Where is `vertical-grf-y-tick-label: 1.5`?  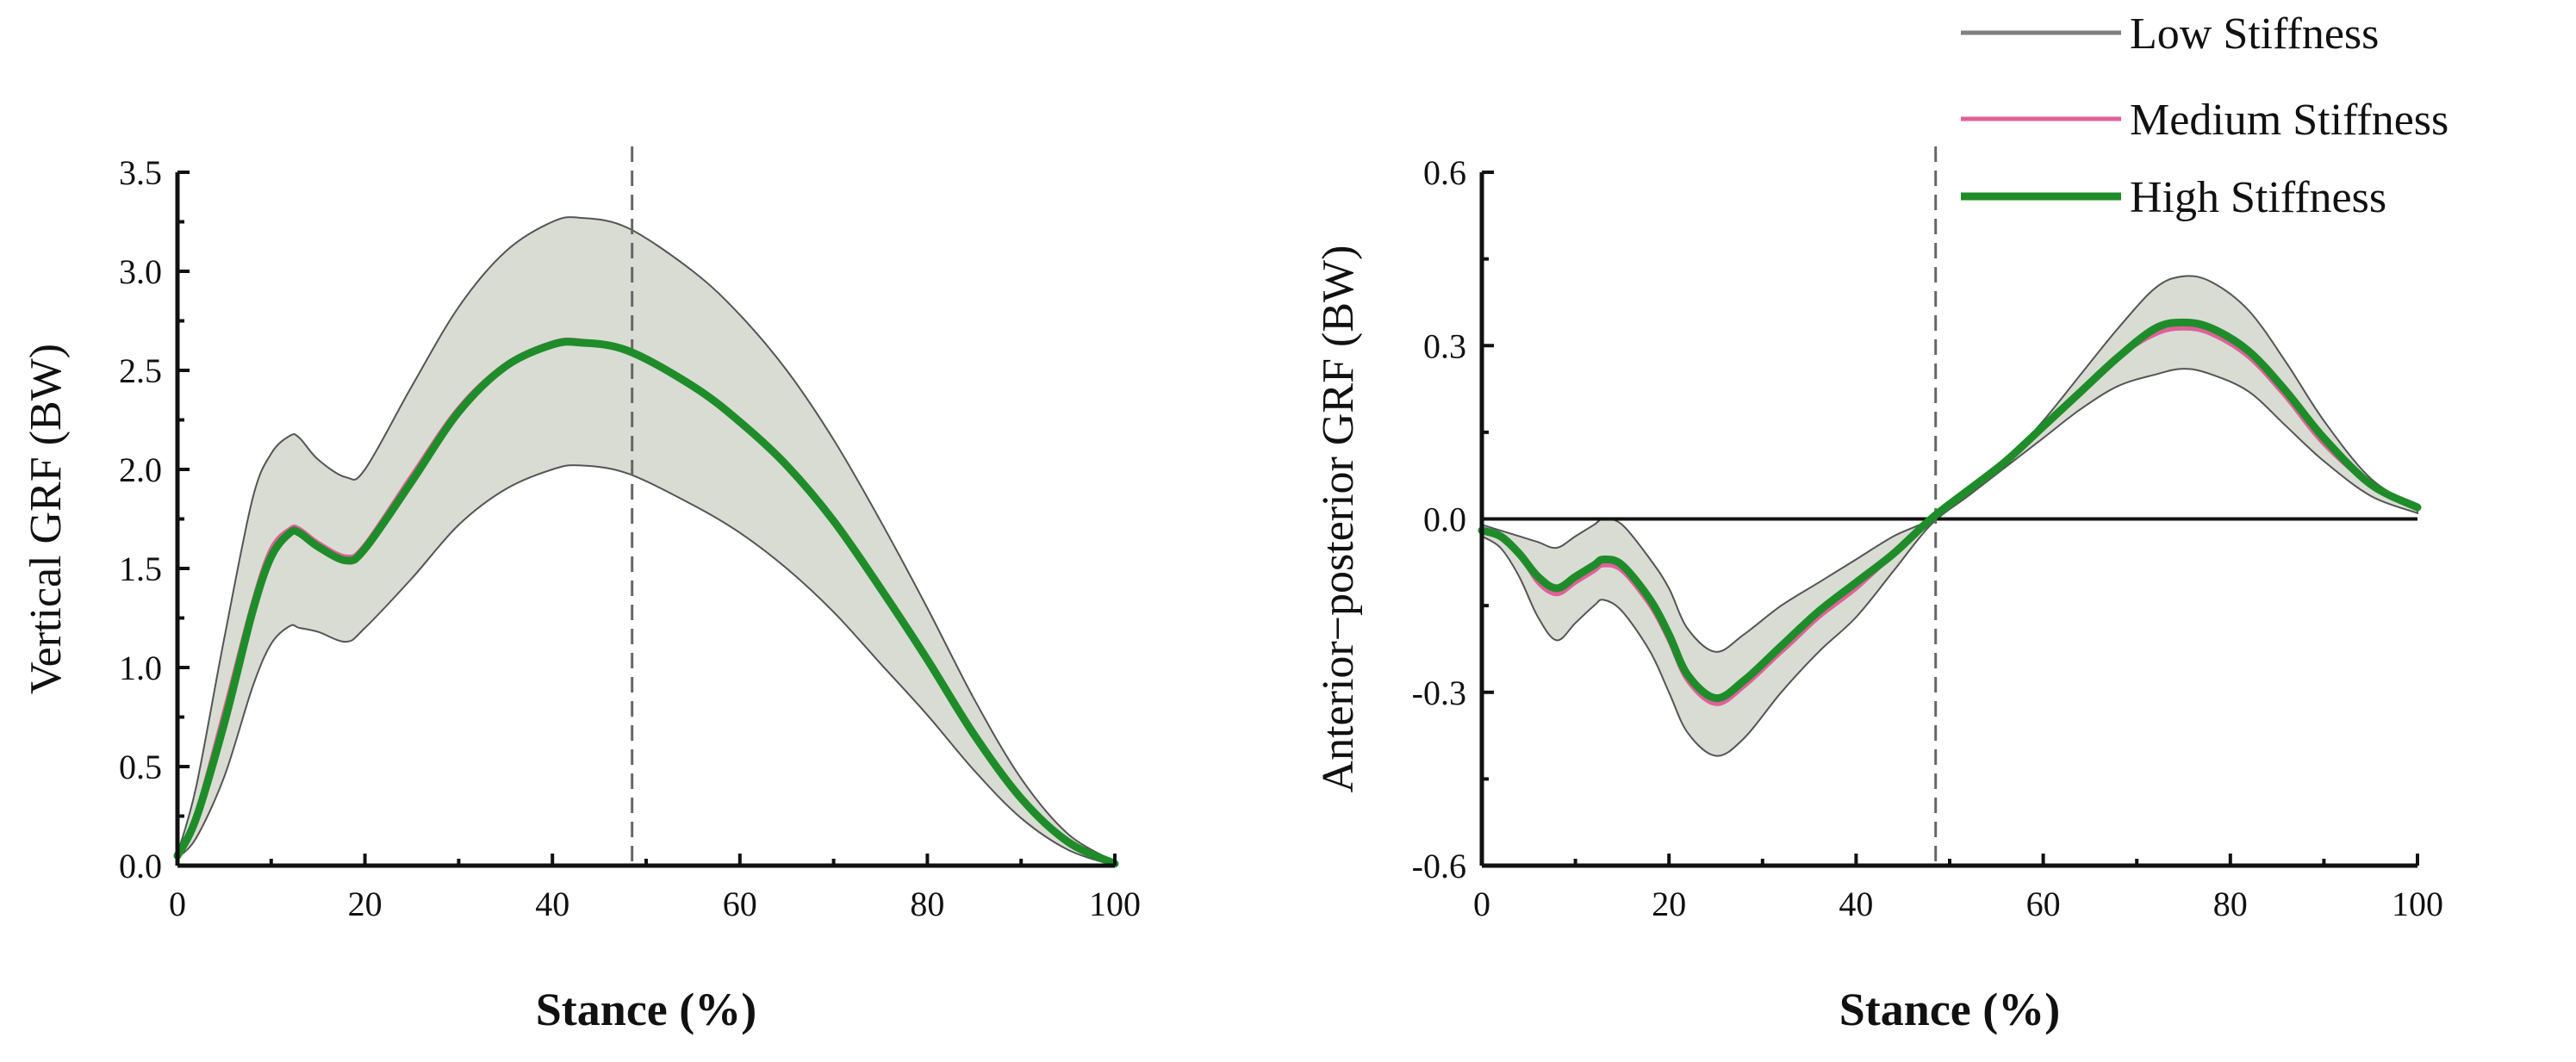 vertical-grf-y-tick-label: 1.5 is located at coordinates (141, 569).